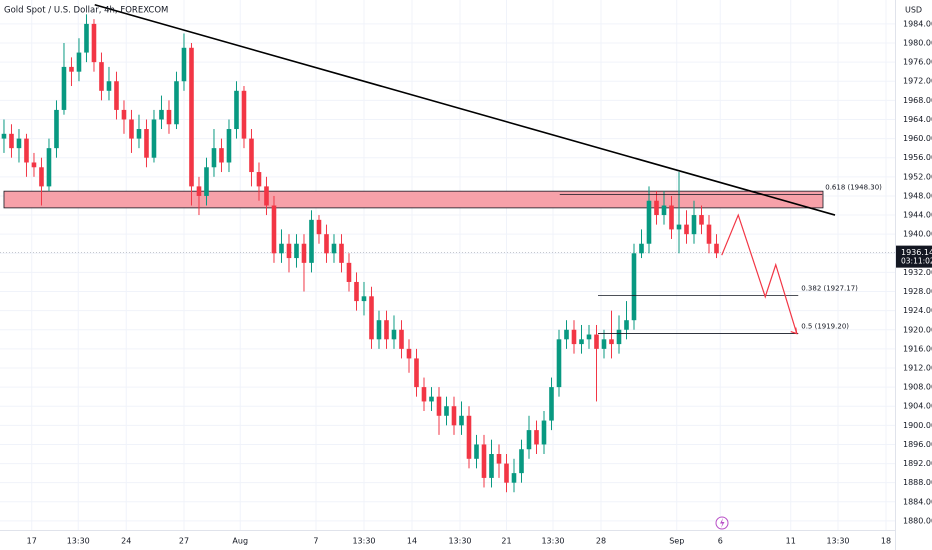 This screenshot has height=550, width=932. Describe the element at coordinates (853, 188) in the screenshot. I see `fib-label: 0.618 (1948.30)` at that location.